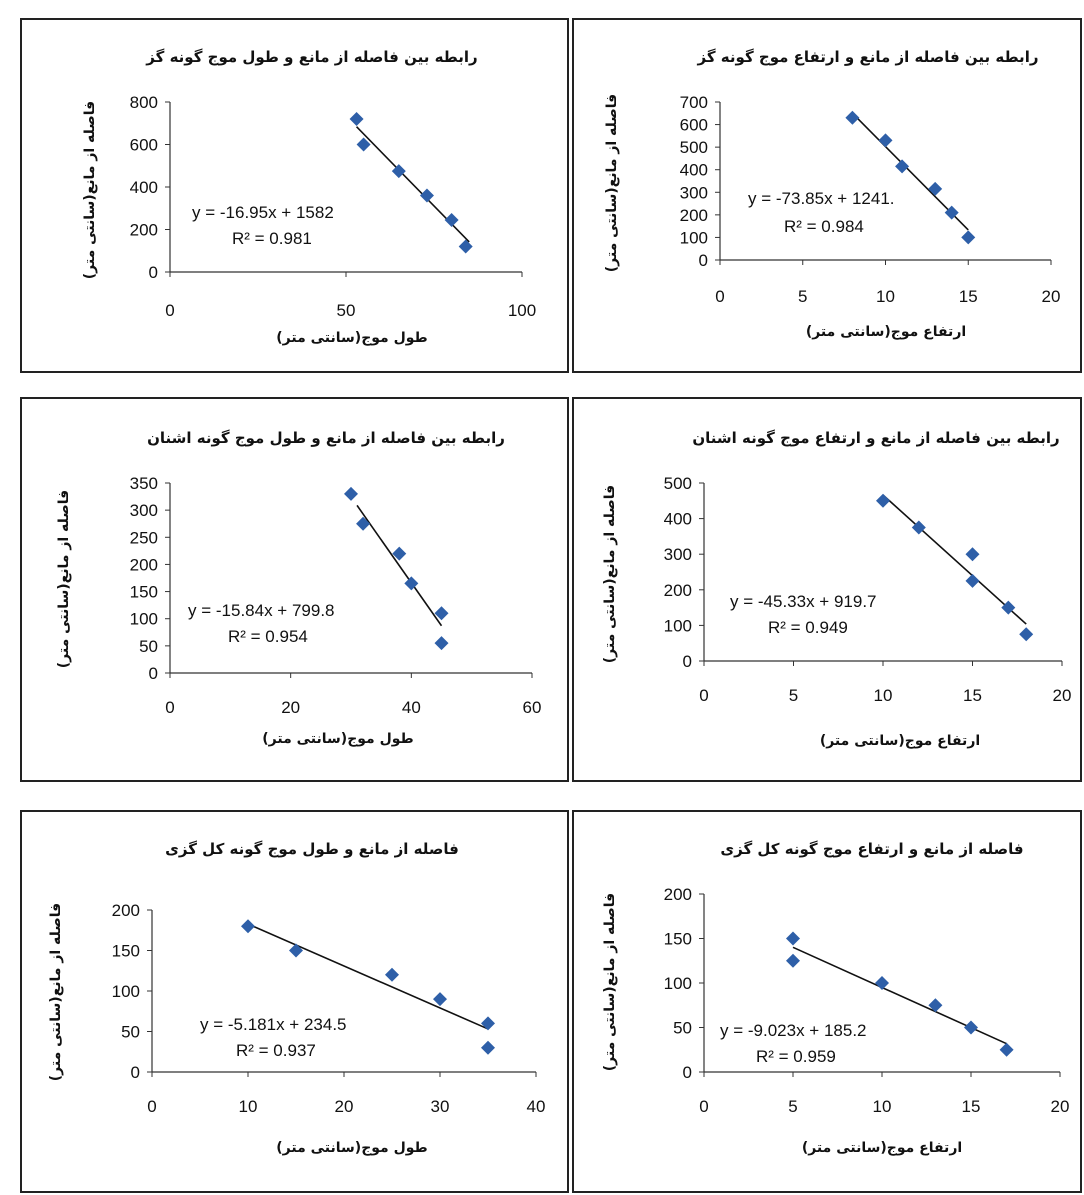 This screenshot has height=1195, width=1084. What do you see at coordinates (261, 610) in the screenshot?
I see `trendline-equation: y = -15.84x + 799.8` at bounding box center [261, 610].